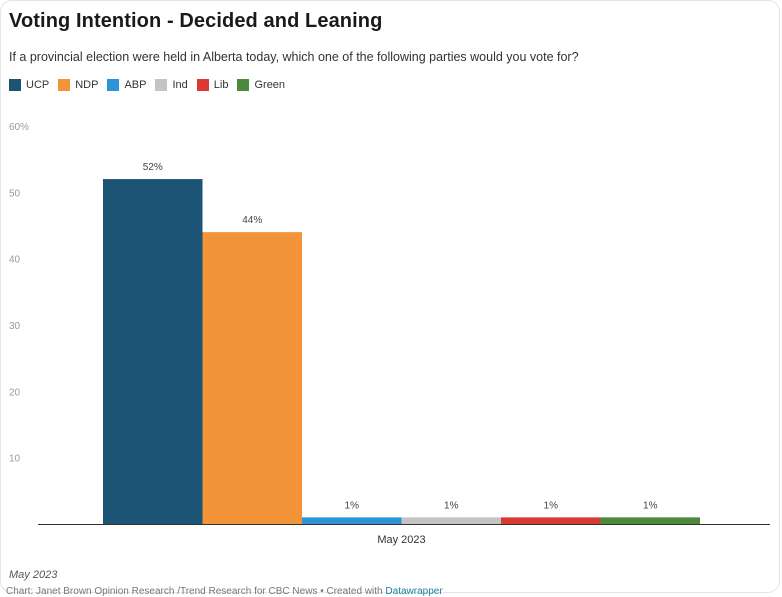 The width and height of the screenshot is (782, 597). I want to click on data-label-ind: 1%, so click(451, 505).